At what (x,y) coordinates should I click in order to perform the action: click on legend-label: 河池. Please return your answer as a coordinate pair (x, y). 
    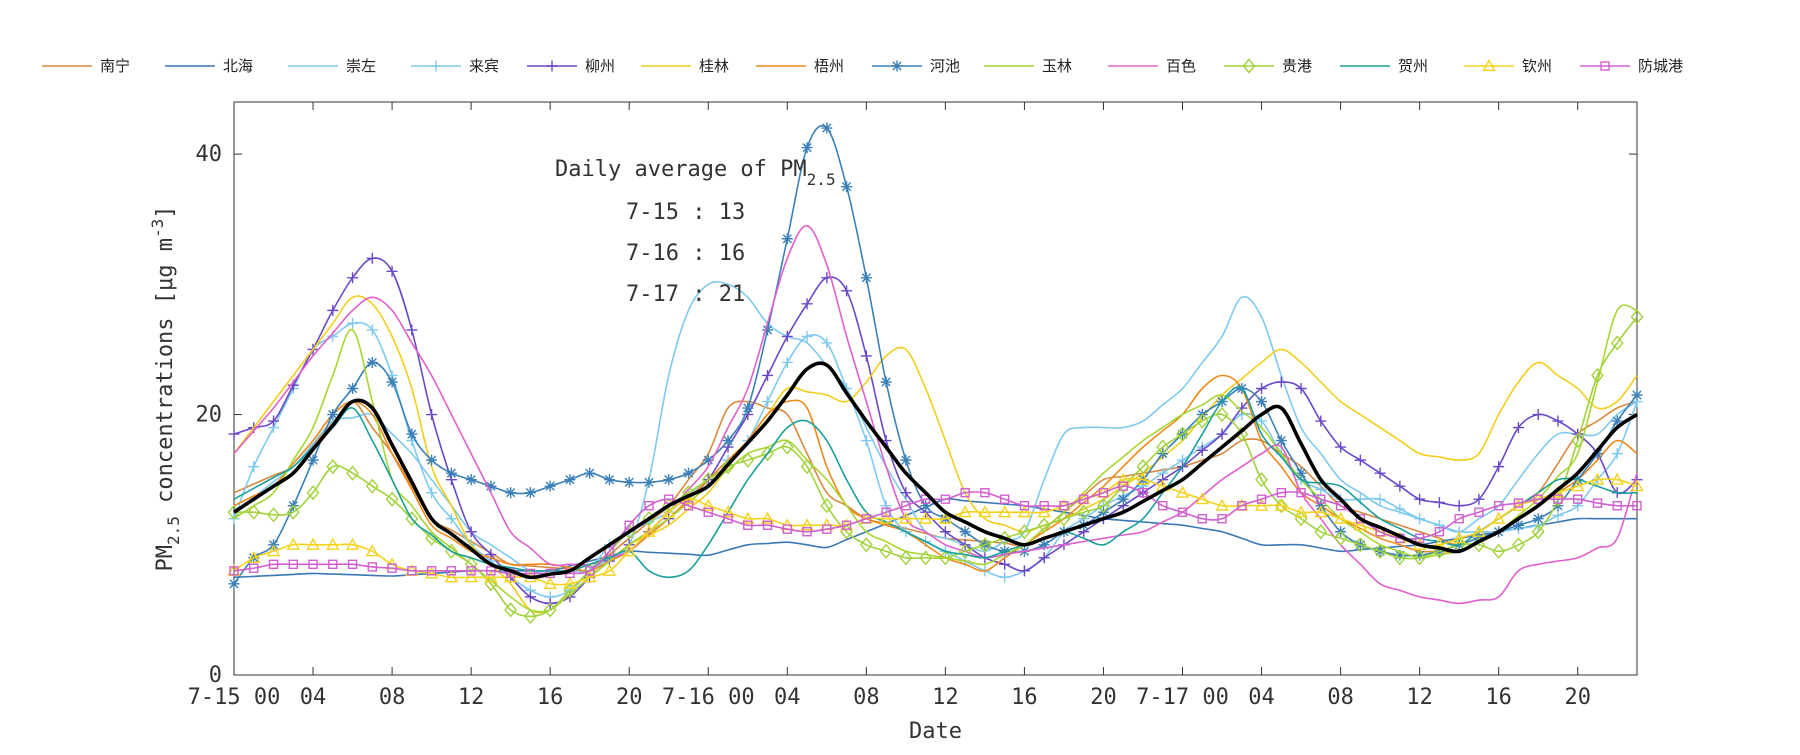
    Looking at the image, I should click on (945, 66).